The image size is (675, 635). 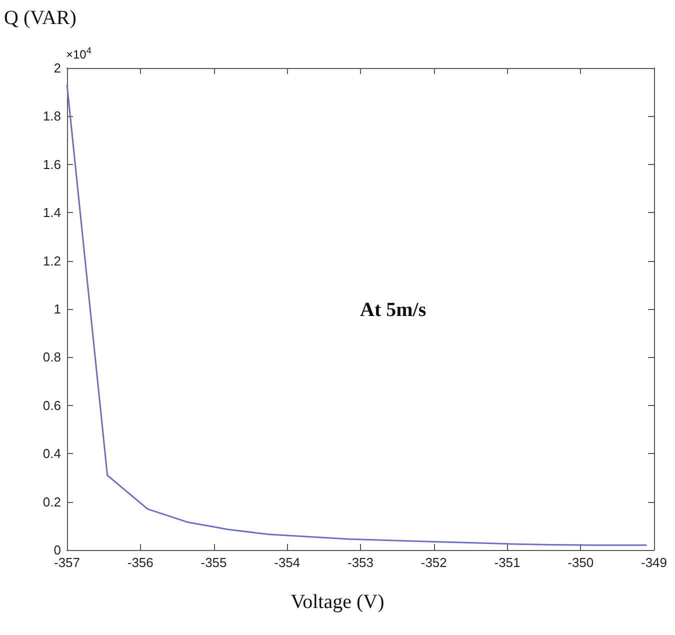 I want to click on y-tick-label: 1.8, so click(x=51, y=116).